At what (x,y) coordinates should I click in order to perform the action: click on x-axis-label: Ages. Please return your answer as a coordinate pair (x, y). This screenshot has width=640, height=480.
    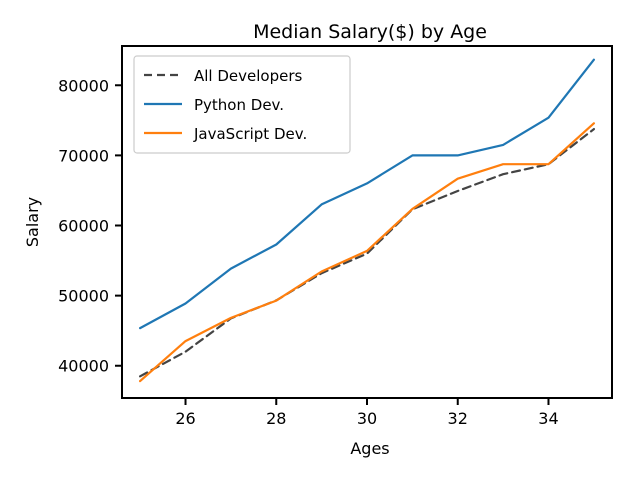
    Looking at the image, I should click on (369, 448).